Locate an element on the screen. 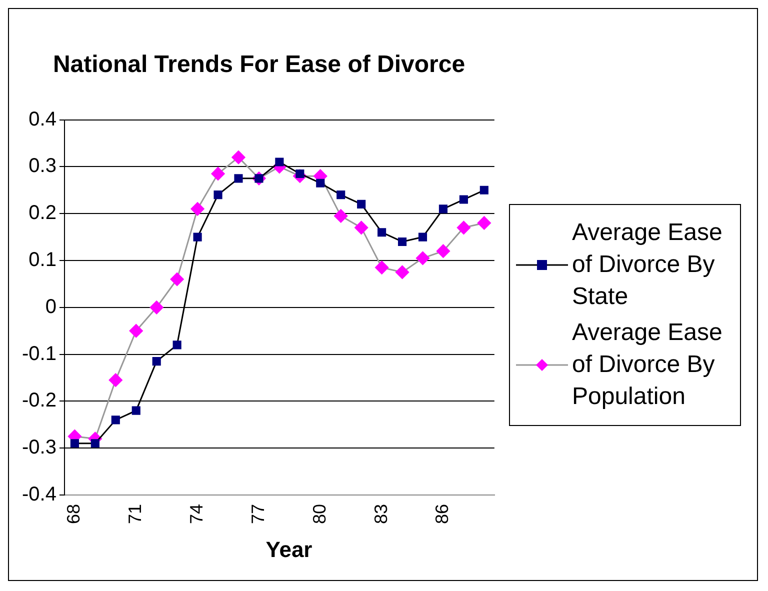 Image resolution: width=768 pixels, height=591 pixels. legend-label: Average Ease of Divorce By State is located at coordinates (648, 265).